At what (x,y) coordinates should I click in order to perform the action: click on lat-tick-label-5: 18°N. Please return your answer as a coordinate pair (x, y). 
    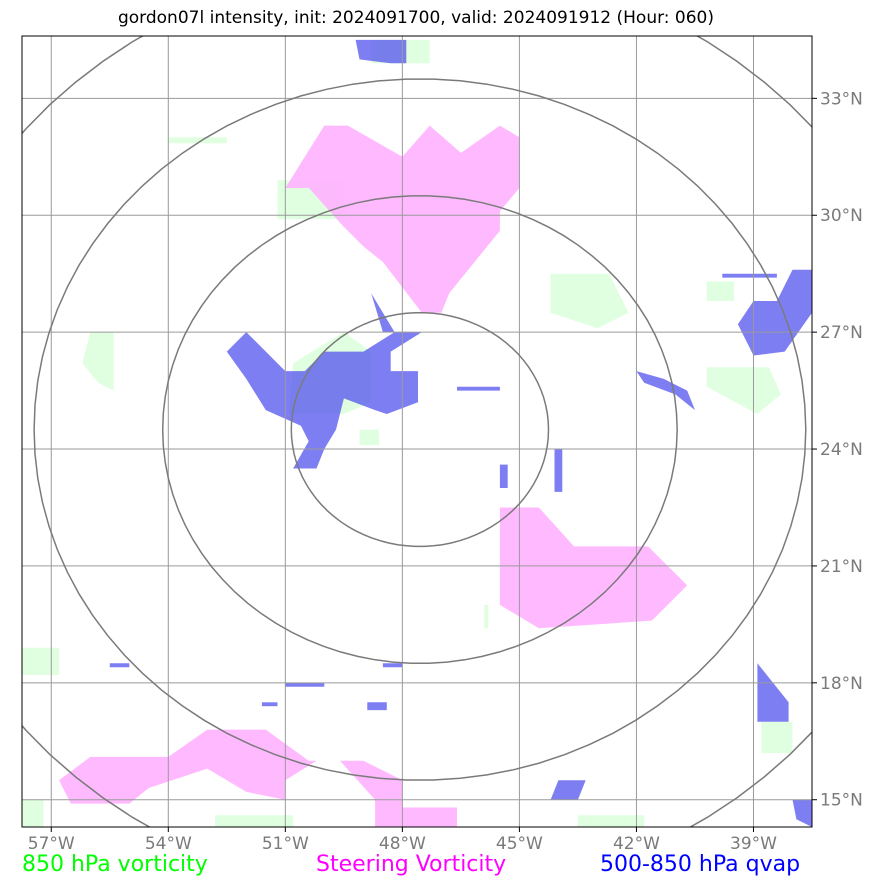
    Looking at the image, I should click on (841, 684).